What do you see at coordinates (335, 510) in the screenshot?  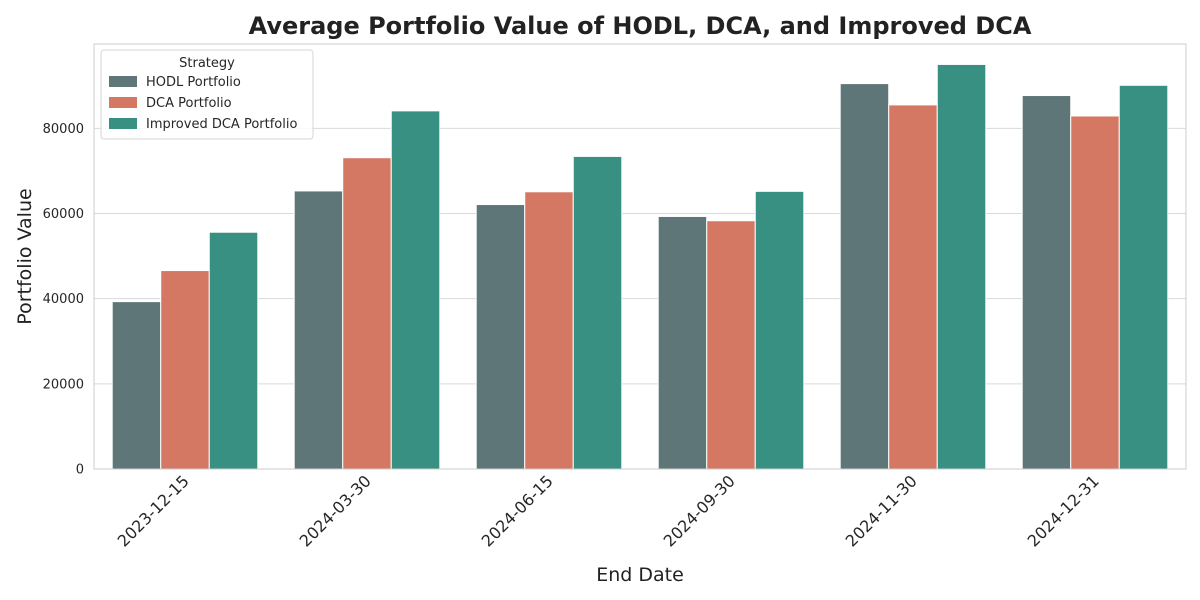 I see `x-tick-label: 2024-03-30` at bounding box center [335, 510].